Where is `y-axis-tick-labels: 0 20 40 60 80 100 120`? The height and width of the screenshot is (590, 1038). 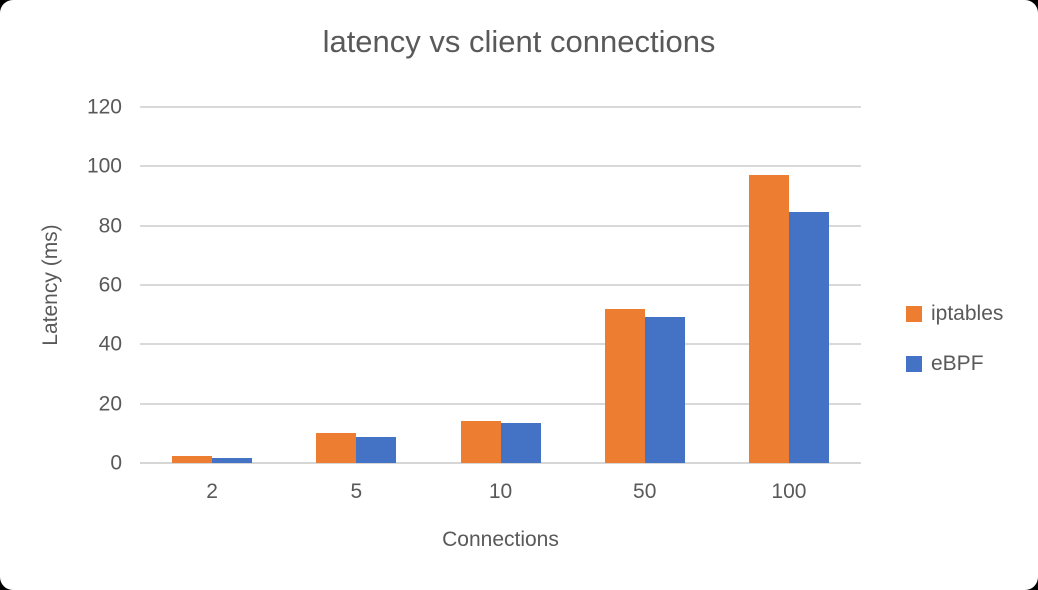
y-axis-tick-labels: 0 20 40 60 80 100 120 is located at coordinates (61, 285).